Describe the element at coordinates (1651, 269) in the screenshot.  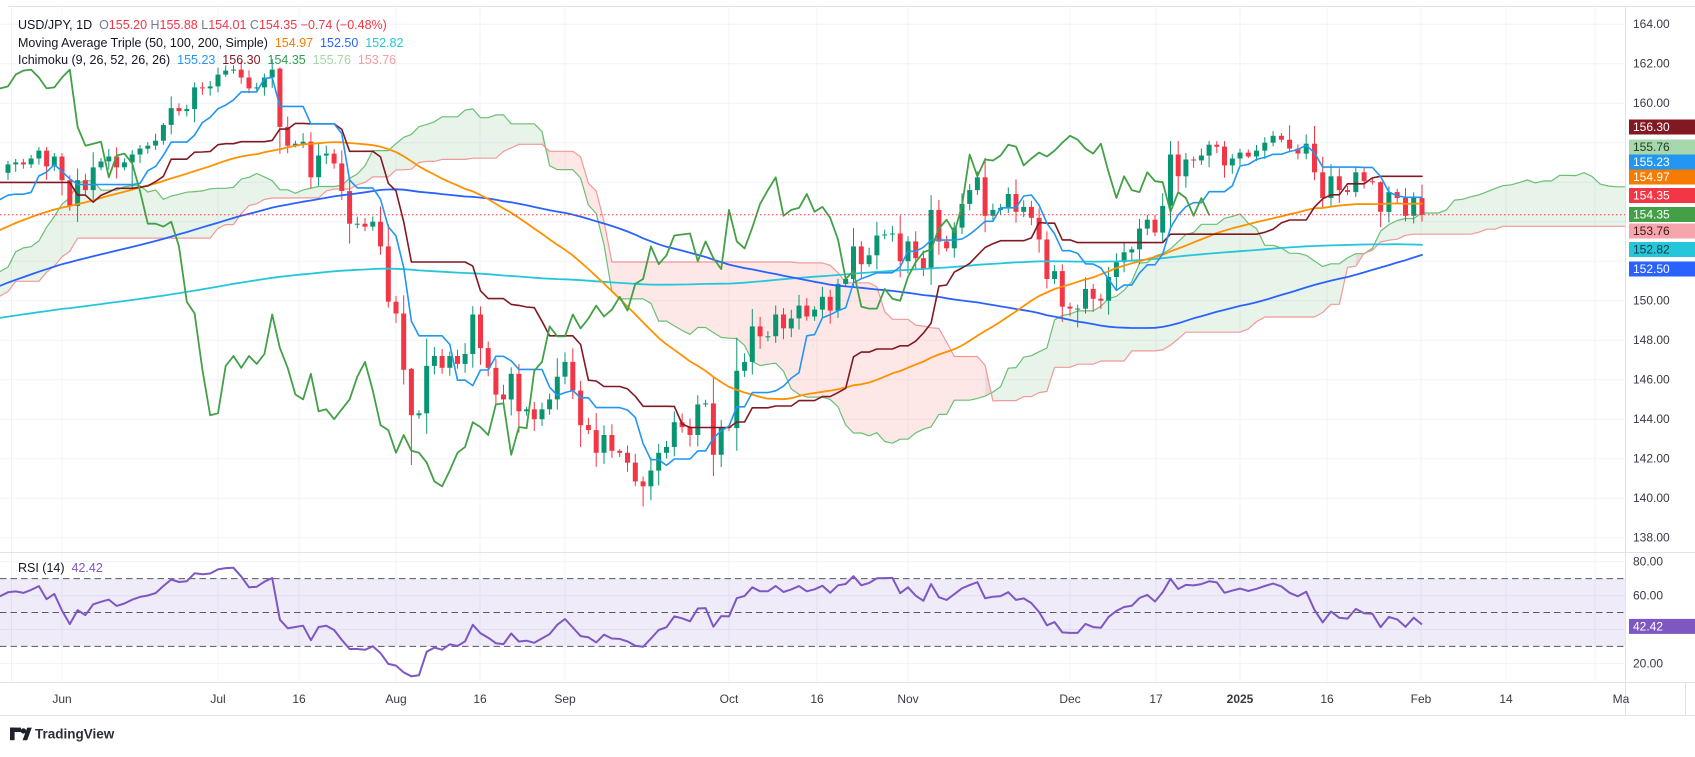
I see `svg-text: 152.50` at that location.